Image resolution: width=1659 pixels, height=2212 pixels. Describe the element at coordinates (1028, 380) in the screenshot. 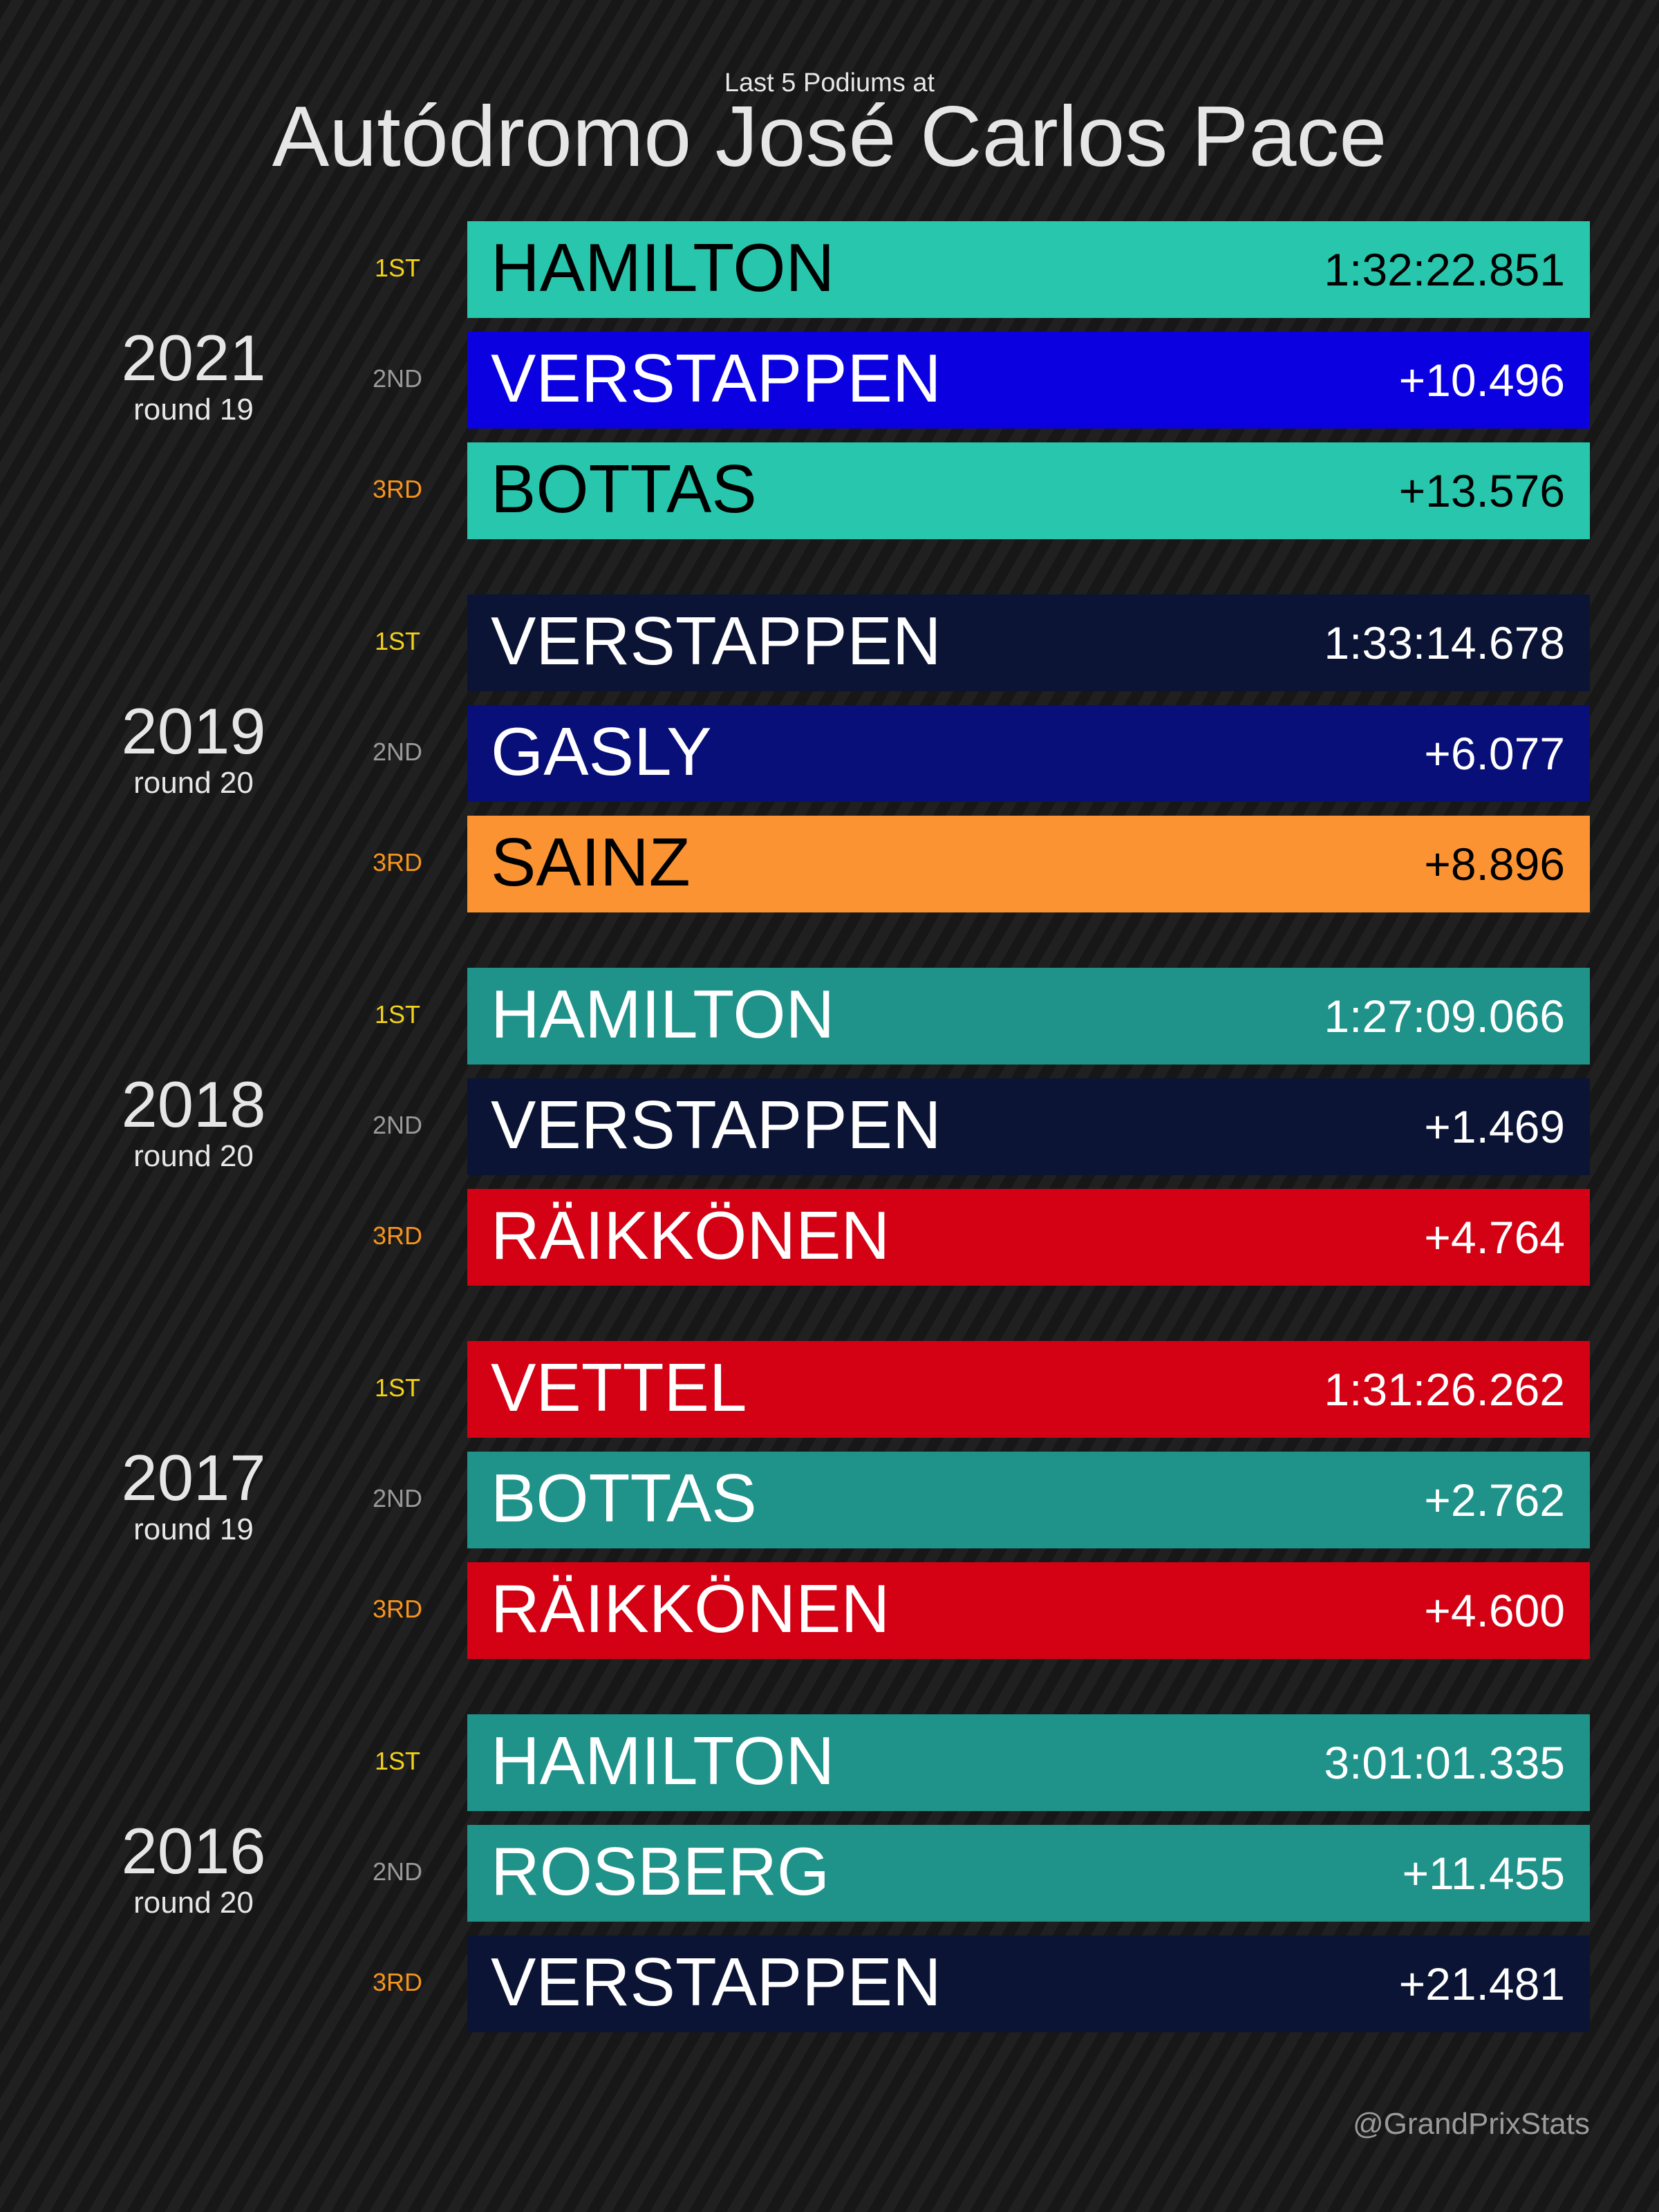

I see `podium-bar: VERSTAPPEN +10.496` at that location.